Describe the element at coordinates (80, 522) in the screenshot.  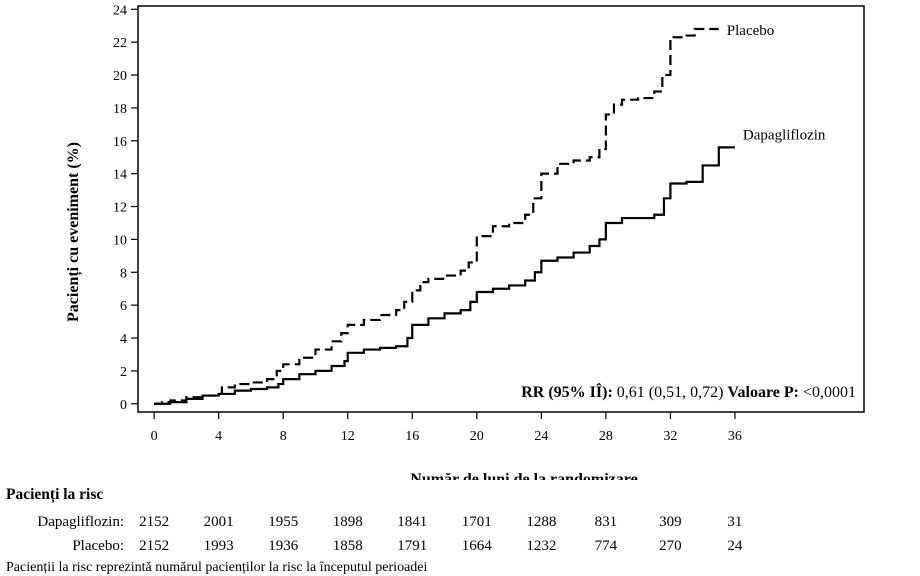
I see `risk-row-label: Dapagliflozin:` at that location.